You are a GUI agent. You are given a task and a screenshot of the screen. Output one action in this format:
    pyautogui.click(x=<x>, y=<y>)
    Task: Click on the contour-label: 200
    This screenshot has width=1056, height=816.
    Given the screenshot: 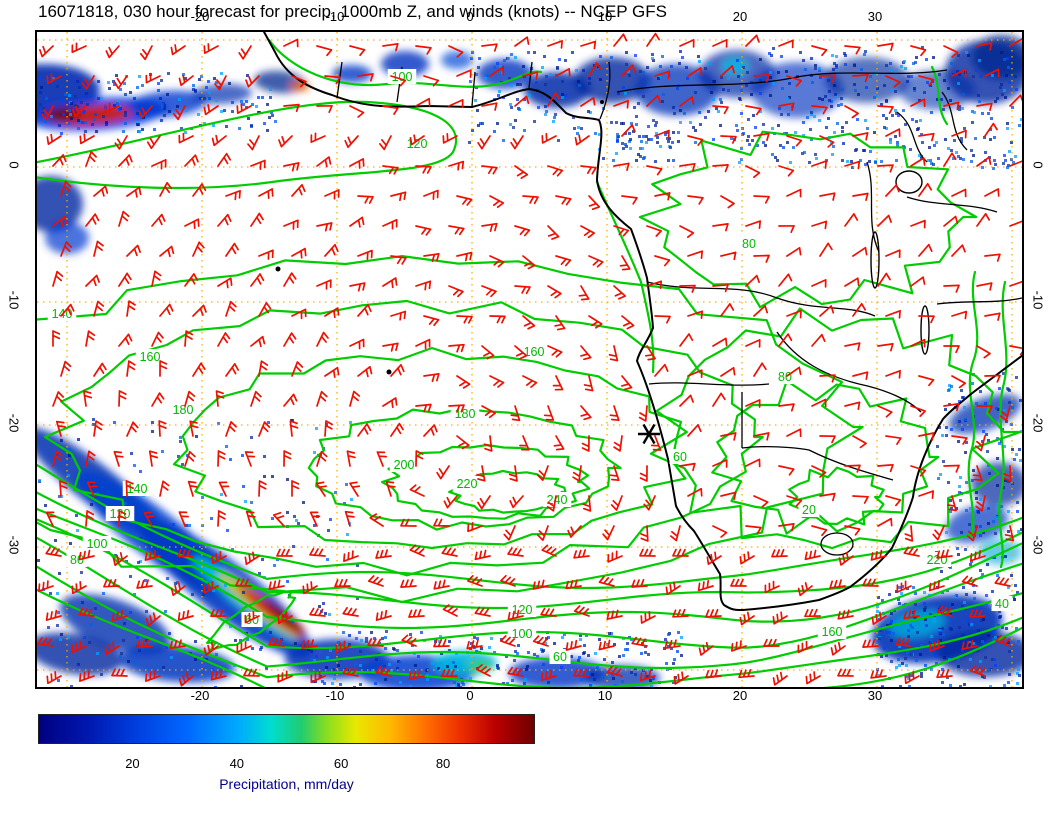 What is the action you would take?
    pyautogui.click(x=404, y=465)
    